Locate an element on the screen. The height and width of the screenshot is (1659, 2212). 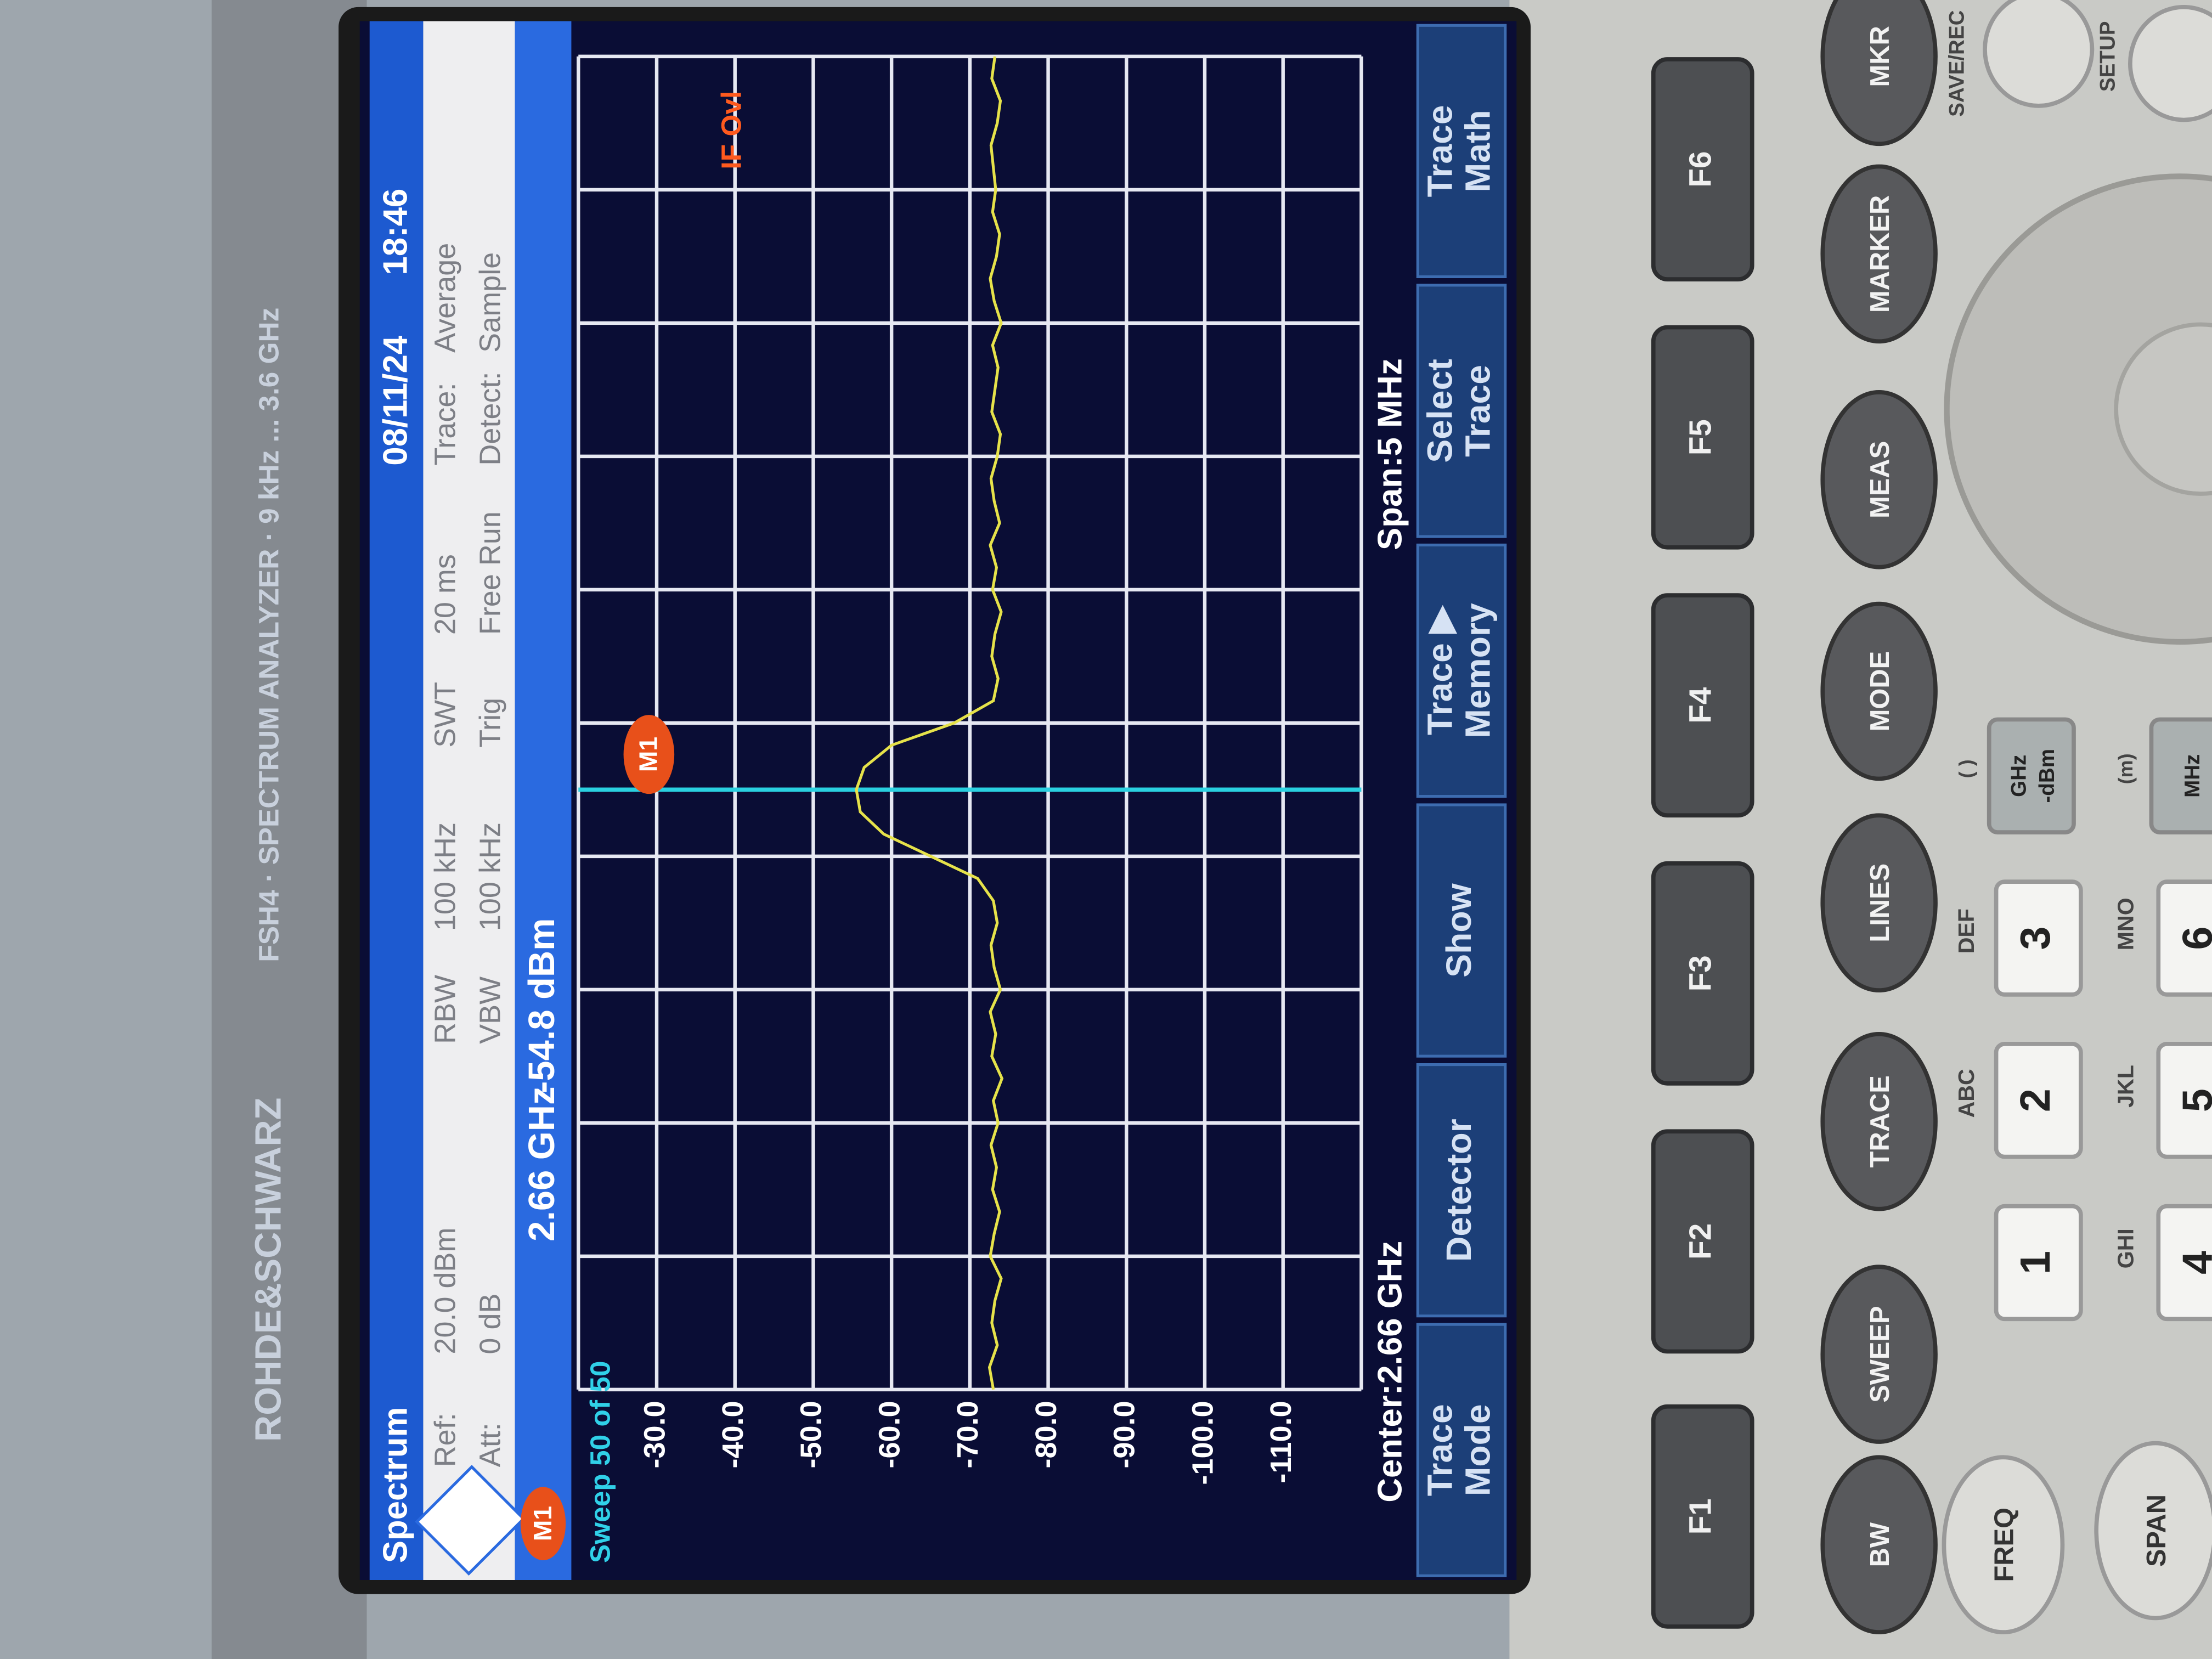
status: IF Ovl is located at coordinates (731, 130).